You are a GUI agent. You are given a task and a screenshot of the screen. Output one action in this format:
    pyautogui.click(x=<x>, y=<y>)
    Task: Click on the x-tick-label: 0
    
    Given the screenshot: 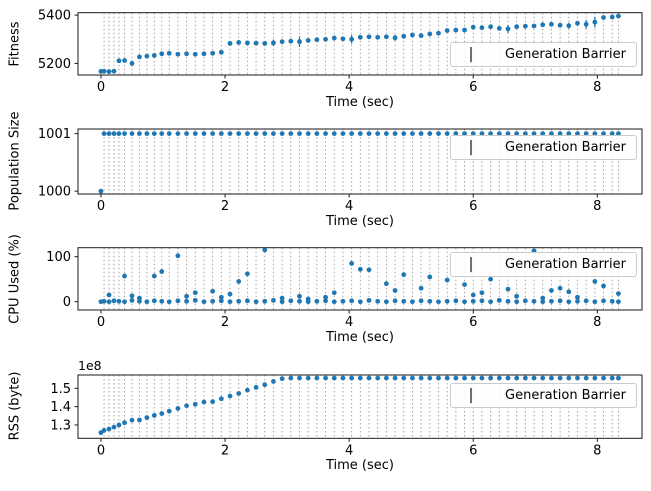 What is the action you would take?
    pyautogui.click(x=101, y=322)
    